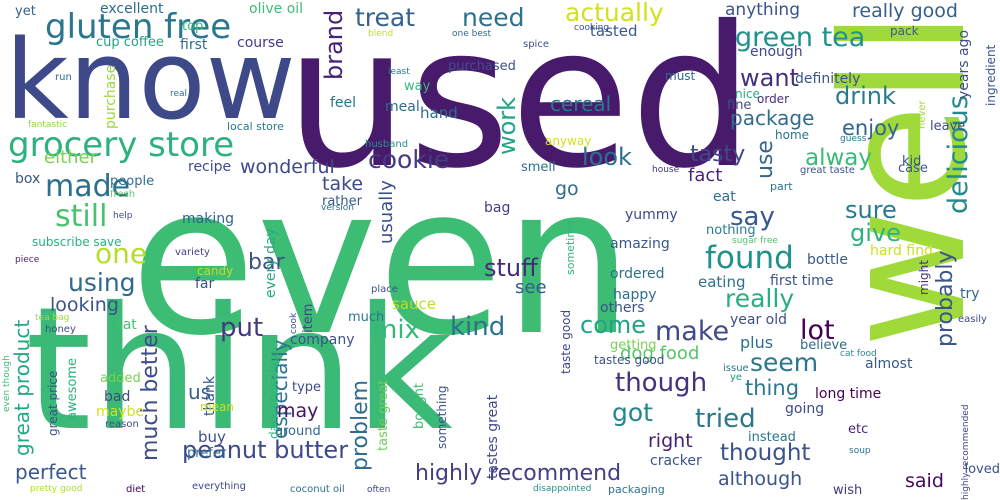 The image size is (1000, 500). What do you see at coordinates (635, 295) in the screenshot?
I see `cloud-word: happy` at bounding box center [635, 295].